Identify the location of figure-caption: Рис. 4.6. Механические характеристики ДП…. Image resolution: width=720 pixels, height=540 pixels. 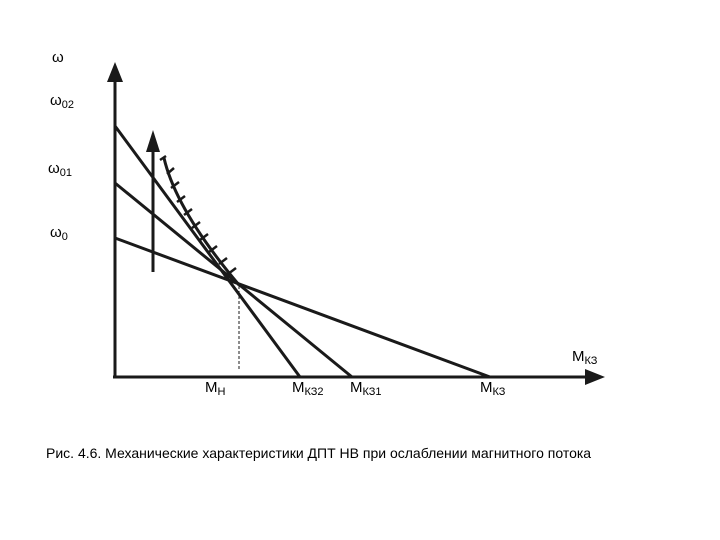
(319, 453).